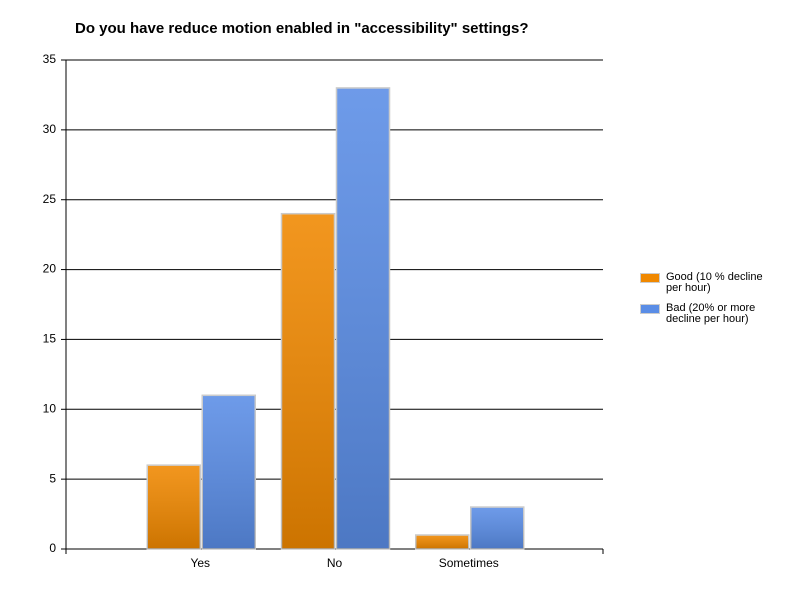 Image resolution: width=800 pixels, height=605 pixels. Describe the element at coordinates (50, 199) in the screenshot. I see `y-tick-label: 25` at that location.